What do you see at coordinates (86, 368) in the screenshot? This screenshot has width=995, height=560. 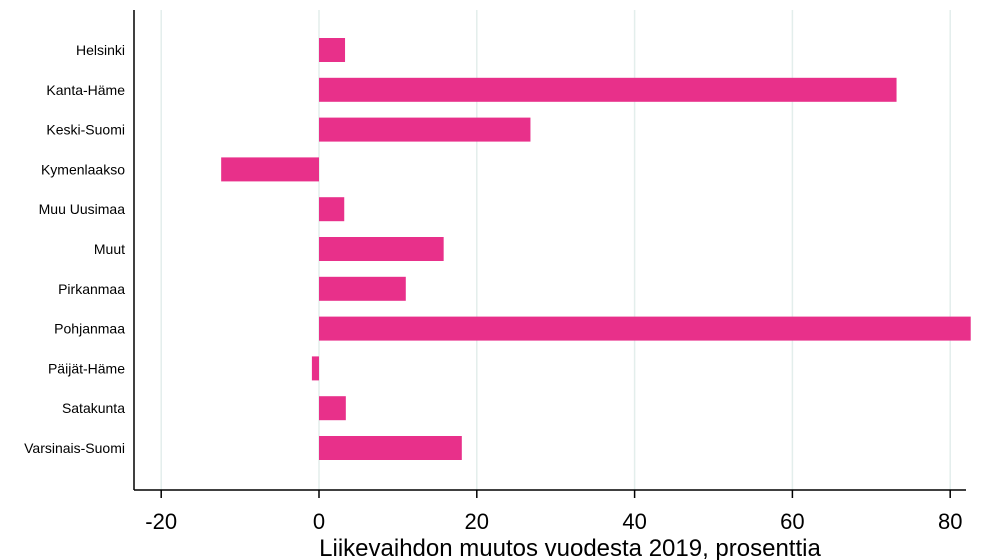 I see `category-label: Päijät-Häme` at bounding box center [86, 368].